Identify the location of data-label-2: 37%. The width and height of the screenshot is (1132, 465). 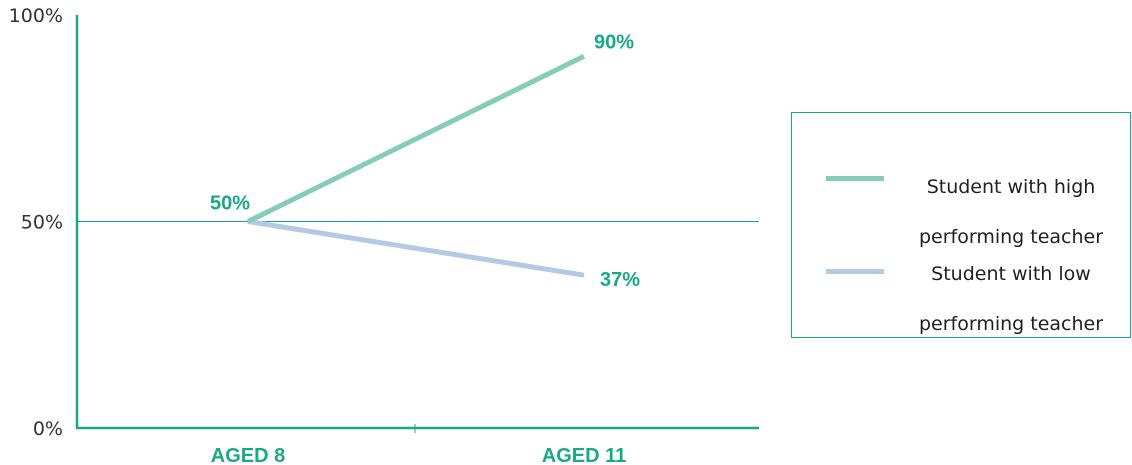
(620, 280).